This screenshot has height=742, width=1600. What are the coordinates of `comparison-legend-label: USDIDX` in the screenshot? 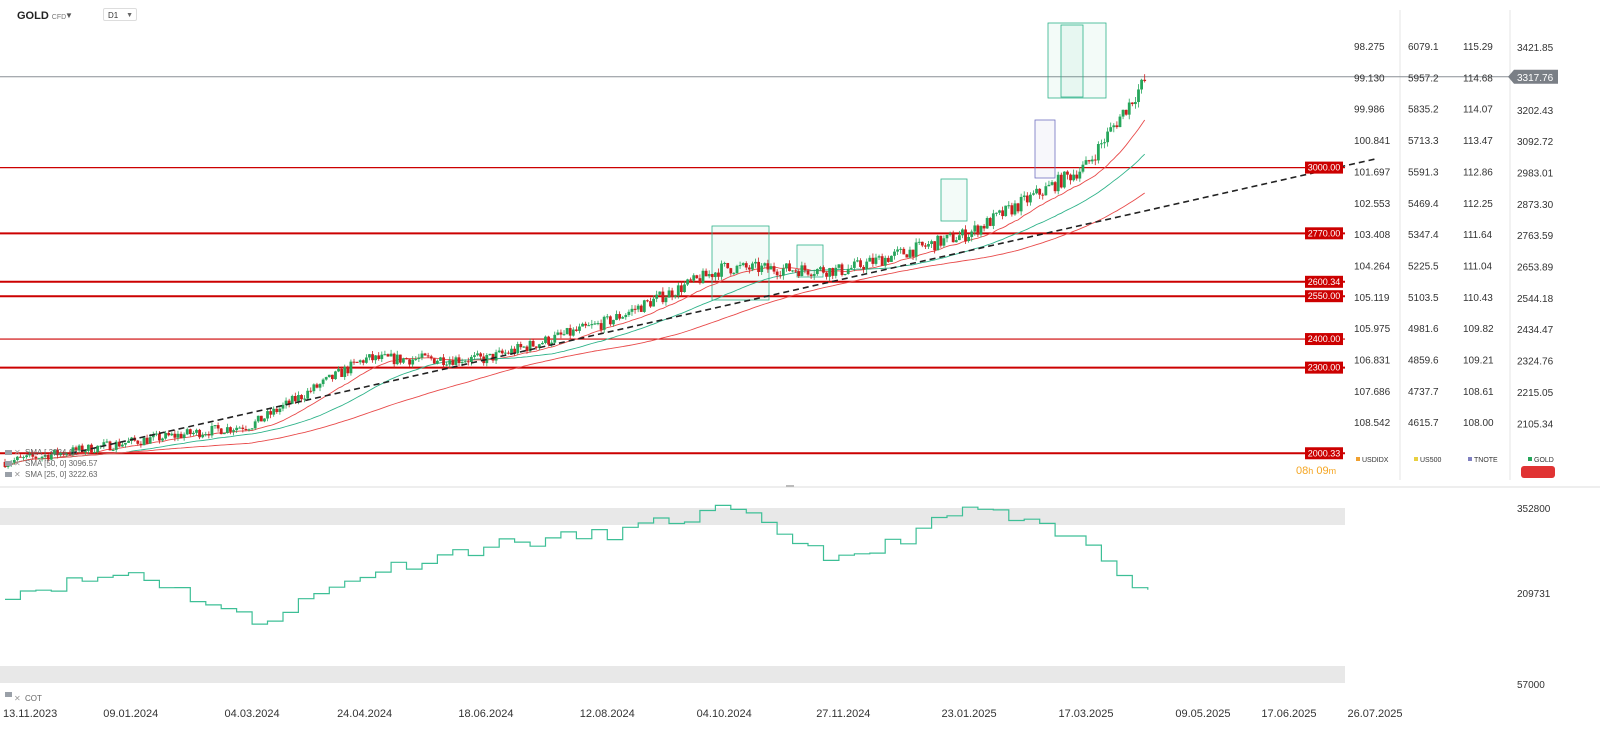 It's located at (1375, 460).